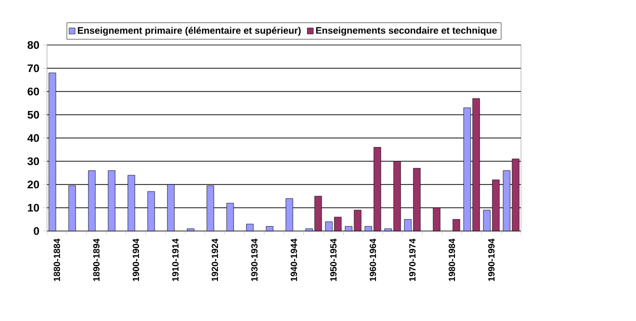  Describe the element at coordinates (215, 260) in the screenshot. I see `x-tick-label: 1920-1924` at that location.